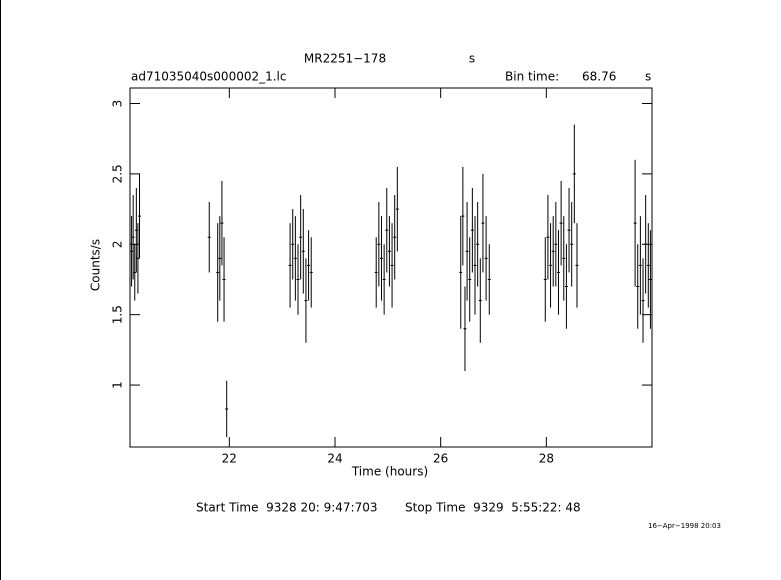  What do you see at coordinates (684, 526) in the screenshot?
I see `date: 16−Apr−1998 20:03` at bounding box center [684, 526].